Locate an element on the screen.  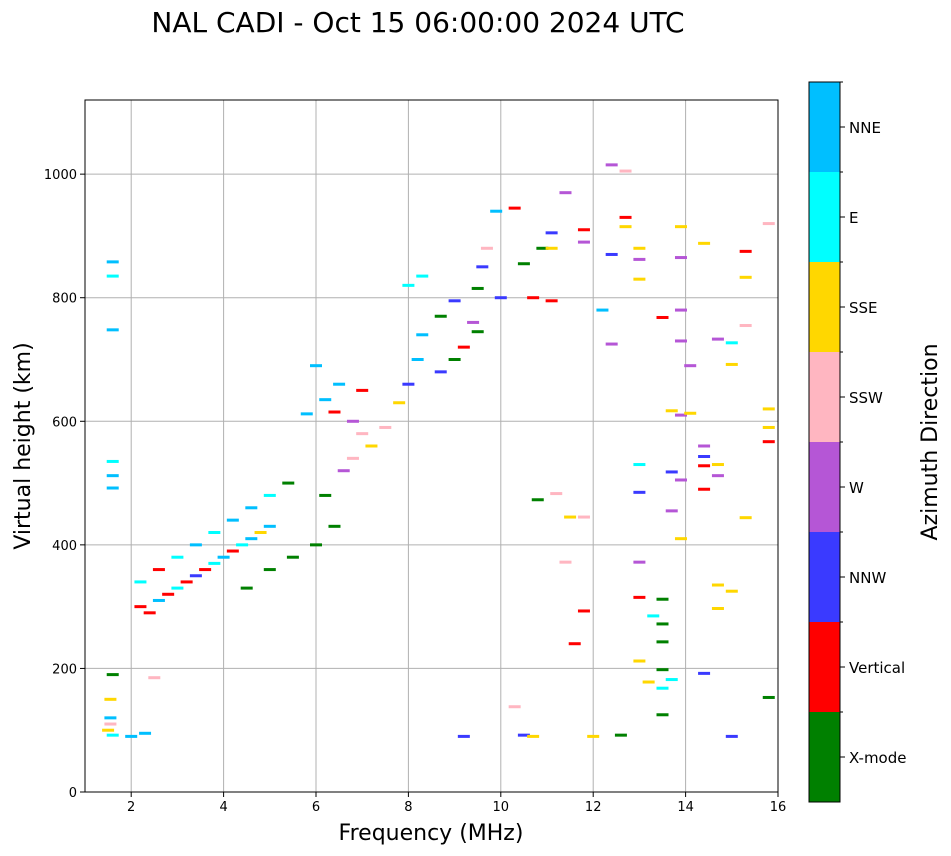
x-tick-label: 10 is located at coordinates (501, 807).